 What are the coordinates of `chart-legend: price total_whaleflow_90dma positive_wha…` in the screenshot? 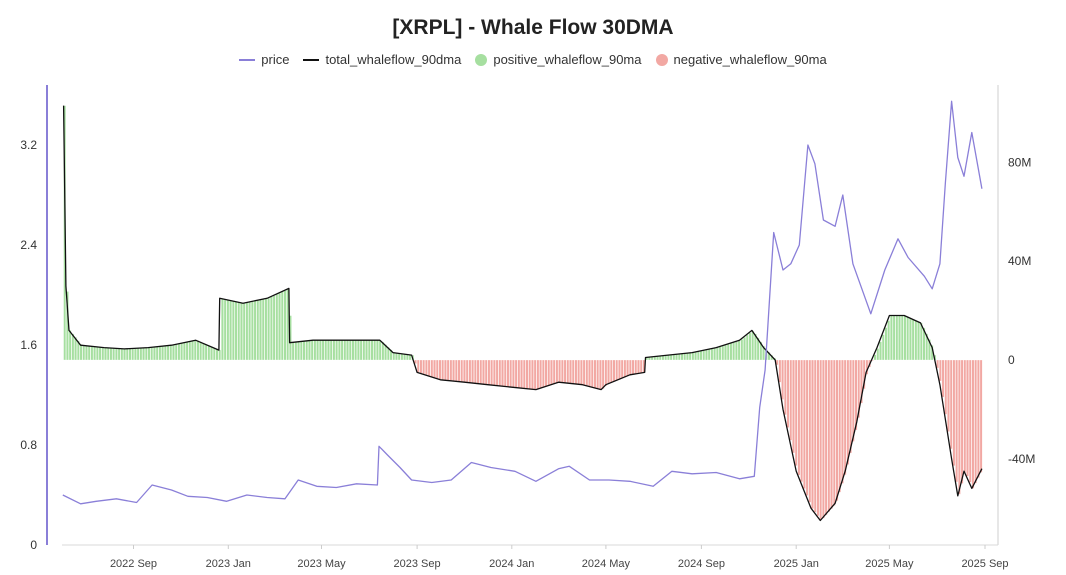 It's located at (533, 59).